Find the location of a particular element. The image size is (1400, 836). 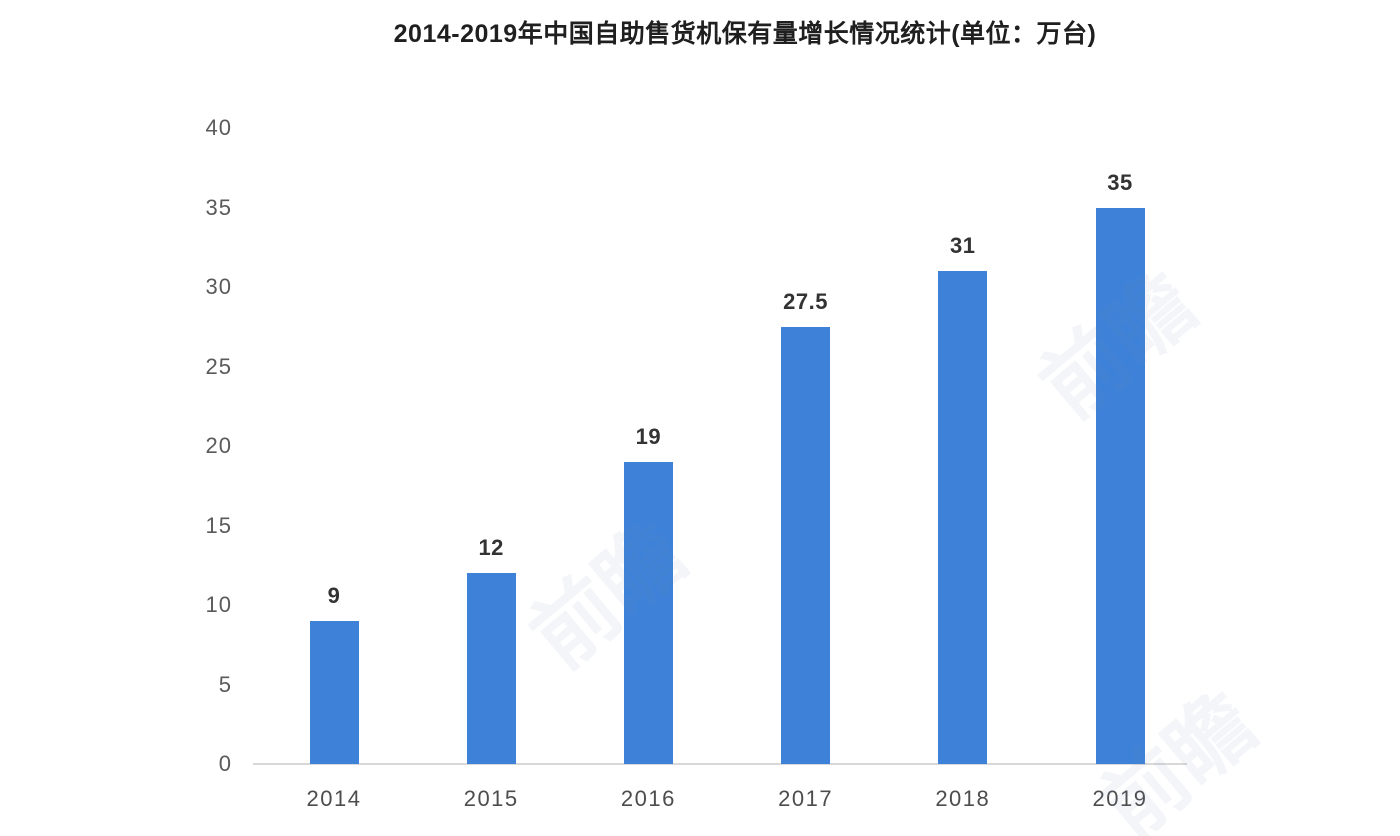

y-axis-tick-label: 40 is located at coordinates (218, 127).